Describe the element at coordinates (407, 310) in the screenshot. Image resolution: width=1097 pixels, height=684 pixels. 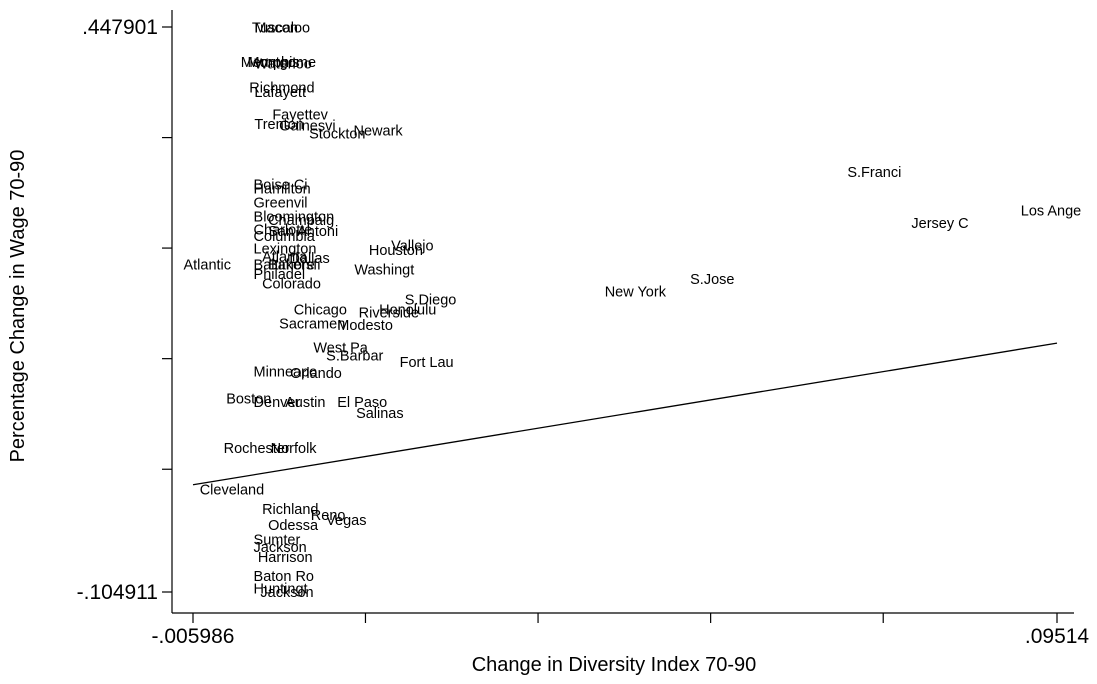
I see `point-label: Honolulu` at that location.